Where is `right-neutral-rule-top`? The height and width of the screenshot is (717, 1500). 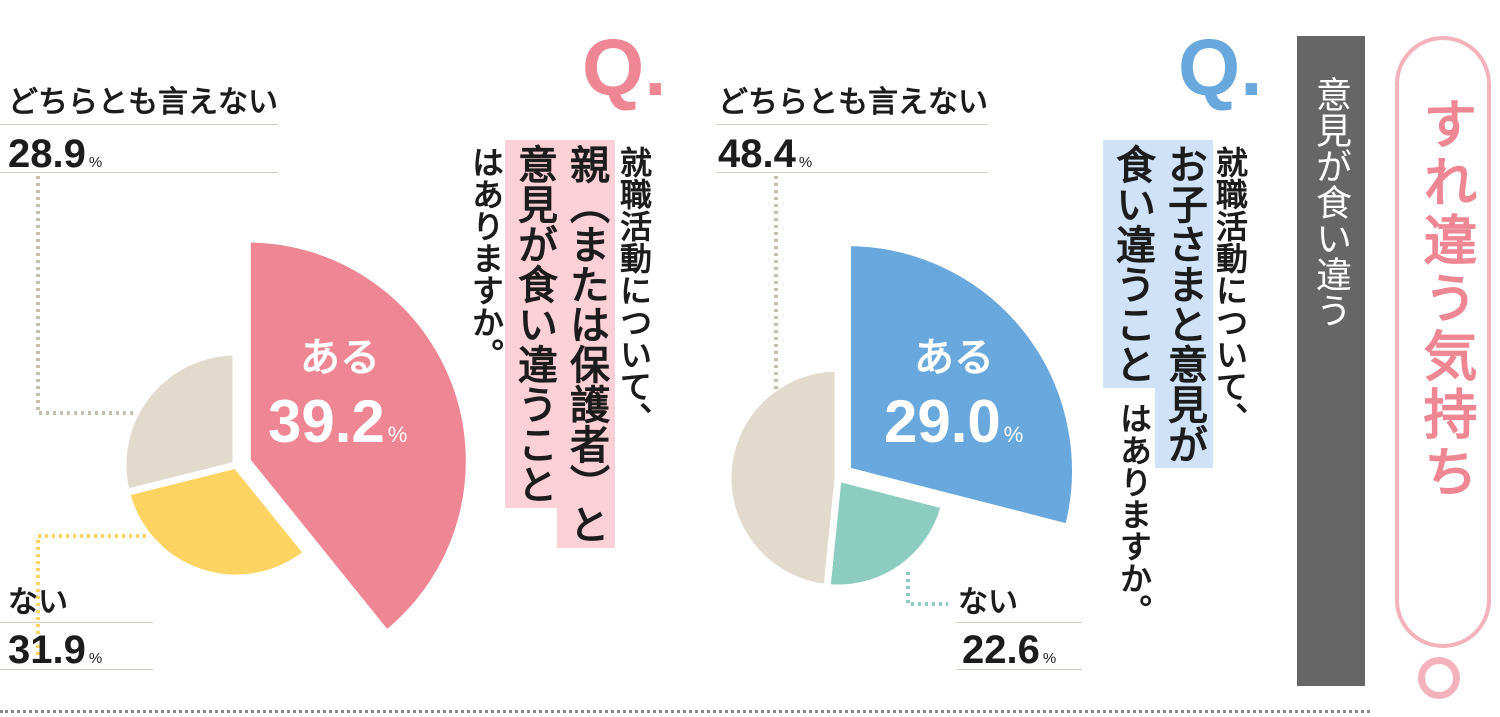 right-neutral-rule-top is located at coordinates (852, 124).